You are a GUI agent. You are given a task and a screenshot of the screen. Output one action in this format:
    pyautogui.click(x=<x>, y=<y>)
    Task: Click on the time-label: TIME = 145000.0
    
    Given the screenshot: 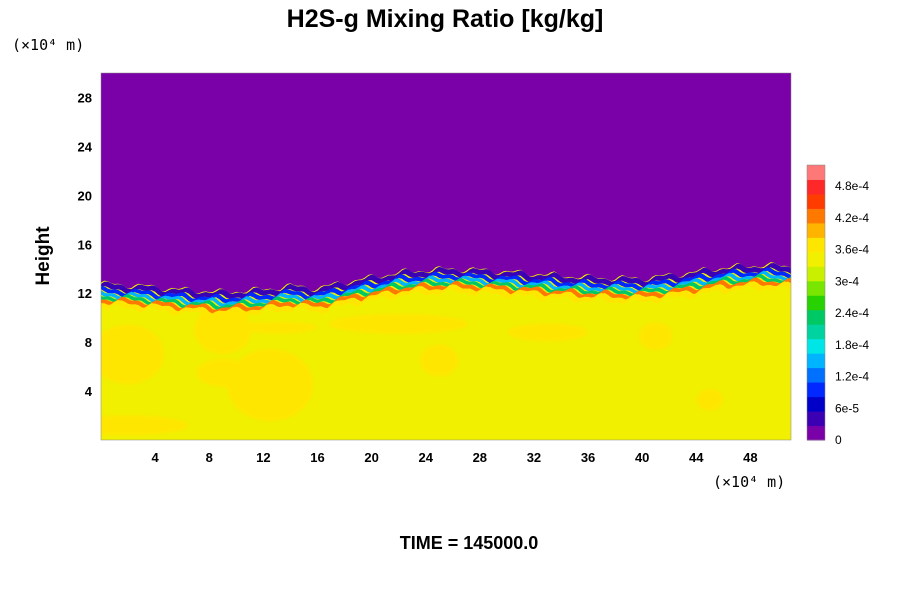 What is the action you would take?
    pyautogui.click(x=469, y=543)
    